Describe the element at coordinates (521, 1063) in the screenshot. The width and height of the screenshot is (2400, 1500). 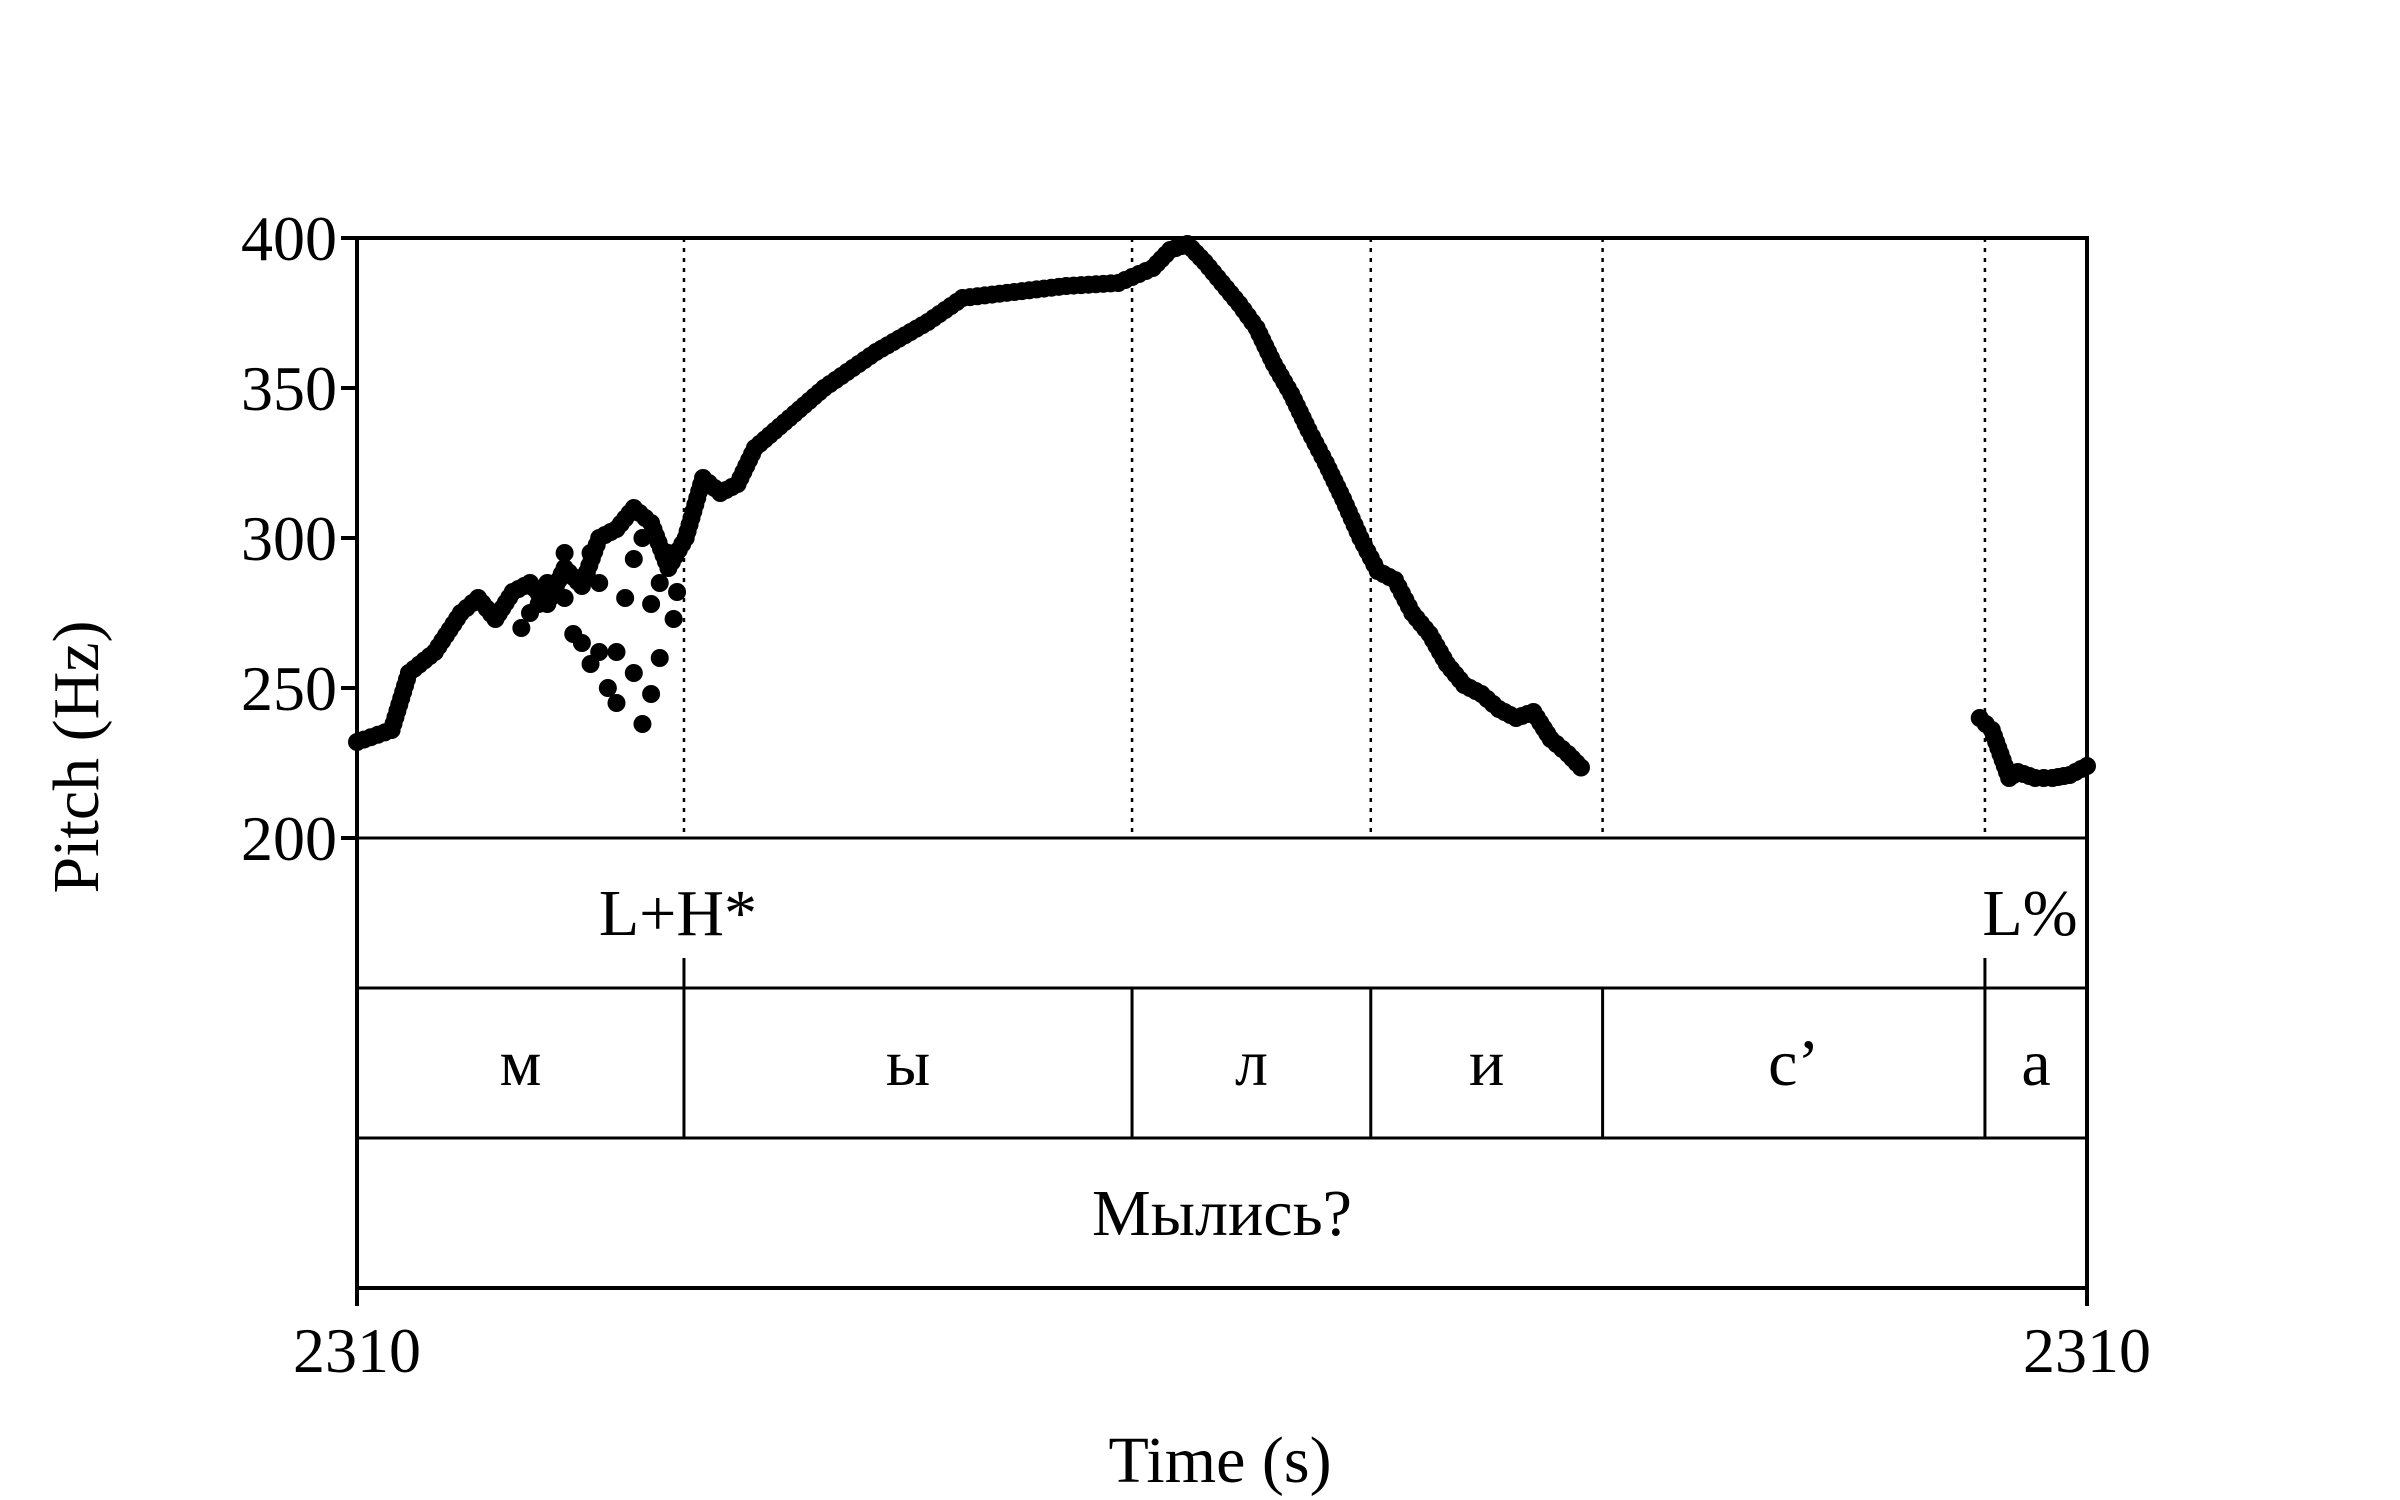
I see `segment-label: м` at that location.